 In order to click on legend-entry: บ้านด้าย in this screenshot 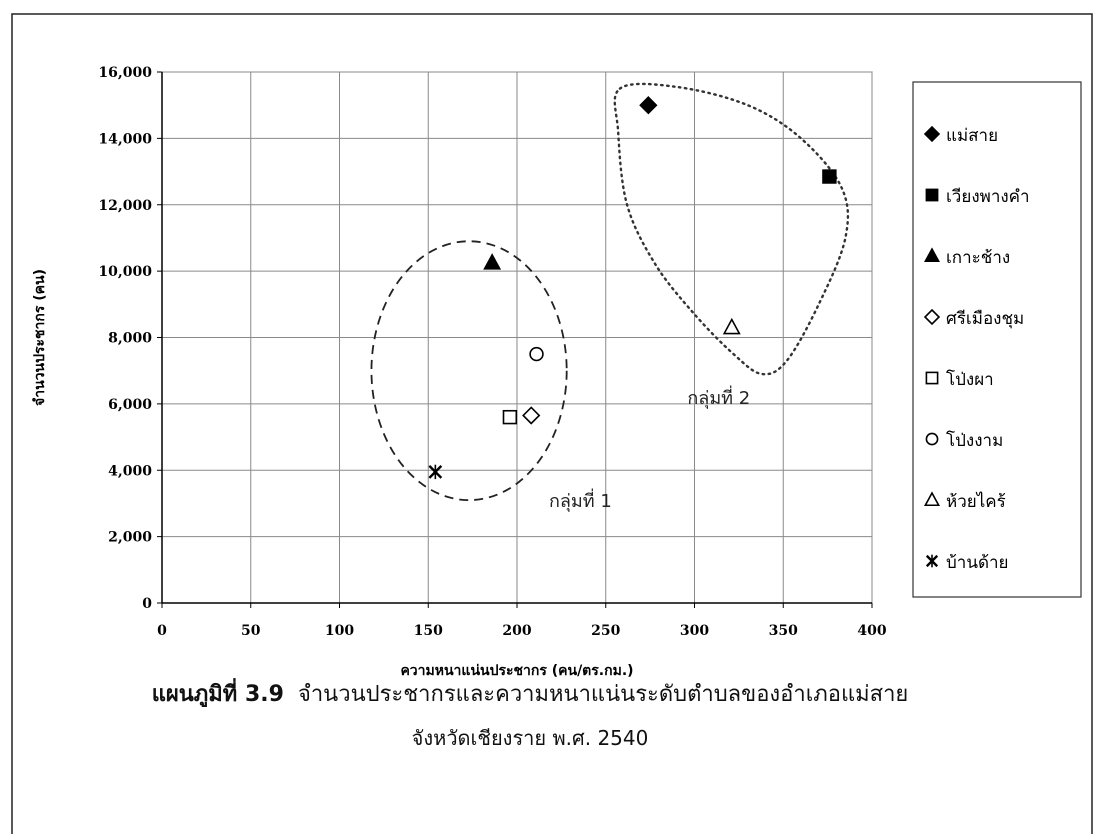, I will do `click(977, 563)`.